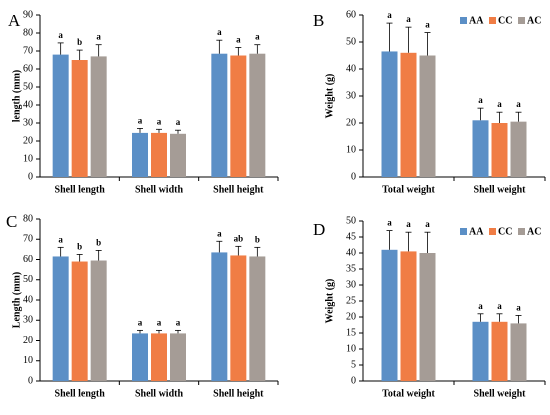  What do you see at coordinates (159, 189) in the screenshot?
I see `category-label: Shell width` at bounding box center [159, 189].